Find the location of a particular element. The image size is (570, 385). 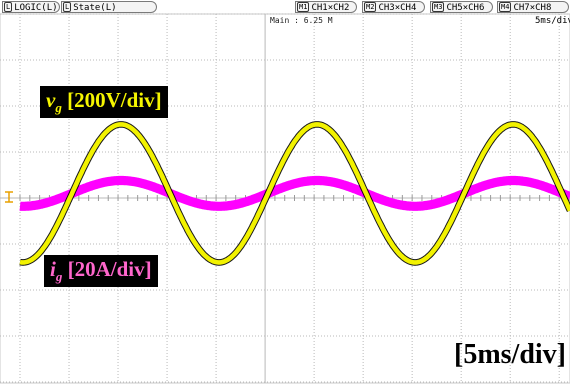

ig-symbol: i is located at coordinates (53, 269).